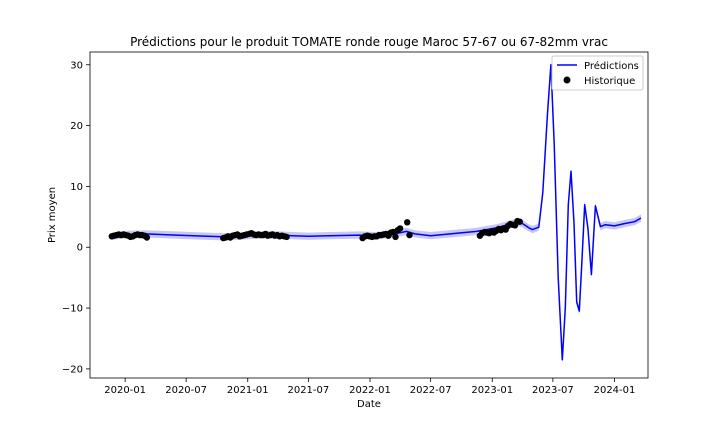 Image resolution: width=720 pixels, height=432 pixels. Describe the element at coordinates (186, 390) in the screenshot. I see `x-tick-label: 2020-07` at that location.